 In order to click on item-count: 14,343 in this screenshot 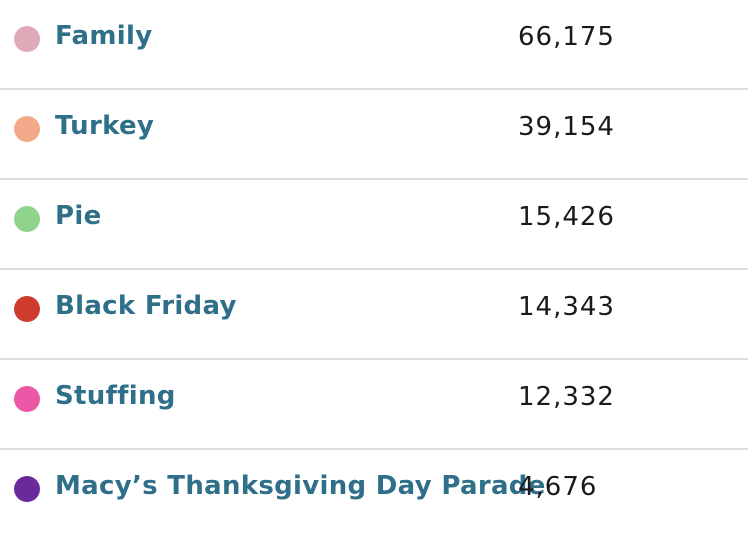, I will do `click(566, 307)`.